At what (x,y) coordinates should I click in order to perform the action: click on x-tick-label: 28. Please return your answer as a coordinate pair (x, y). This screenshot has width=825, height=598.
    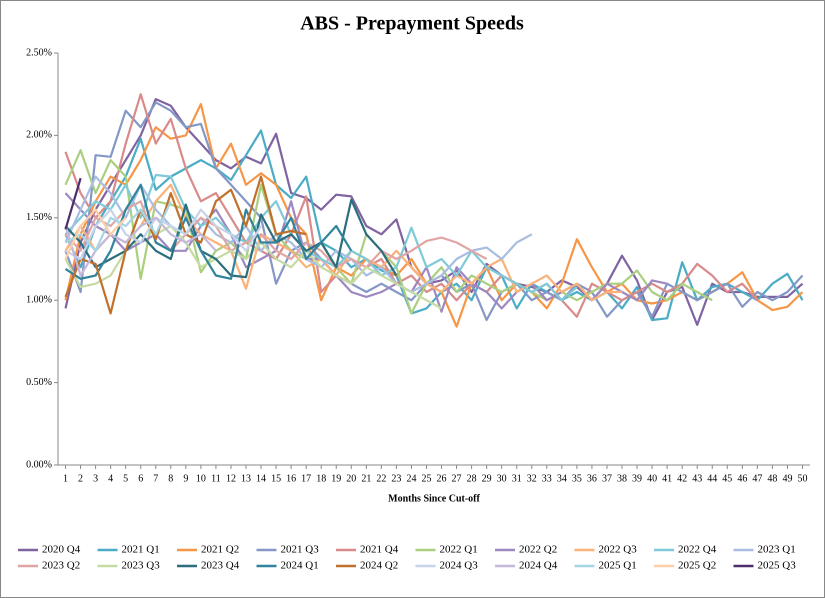
    Looking at the image, I should click on (472, 478).